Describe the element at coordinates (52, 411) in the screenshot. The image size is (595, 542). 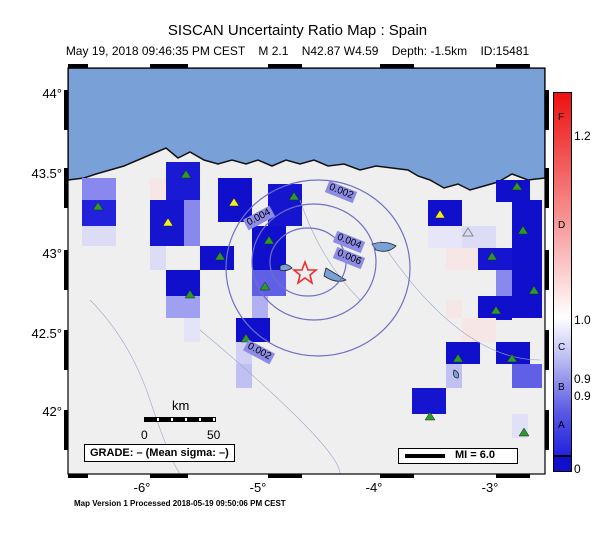
I see `lat-label: 42°` at that location.